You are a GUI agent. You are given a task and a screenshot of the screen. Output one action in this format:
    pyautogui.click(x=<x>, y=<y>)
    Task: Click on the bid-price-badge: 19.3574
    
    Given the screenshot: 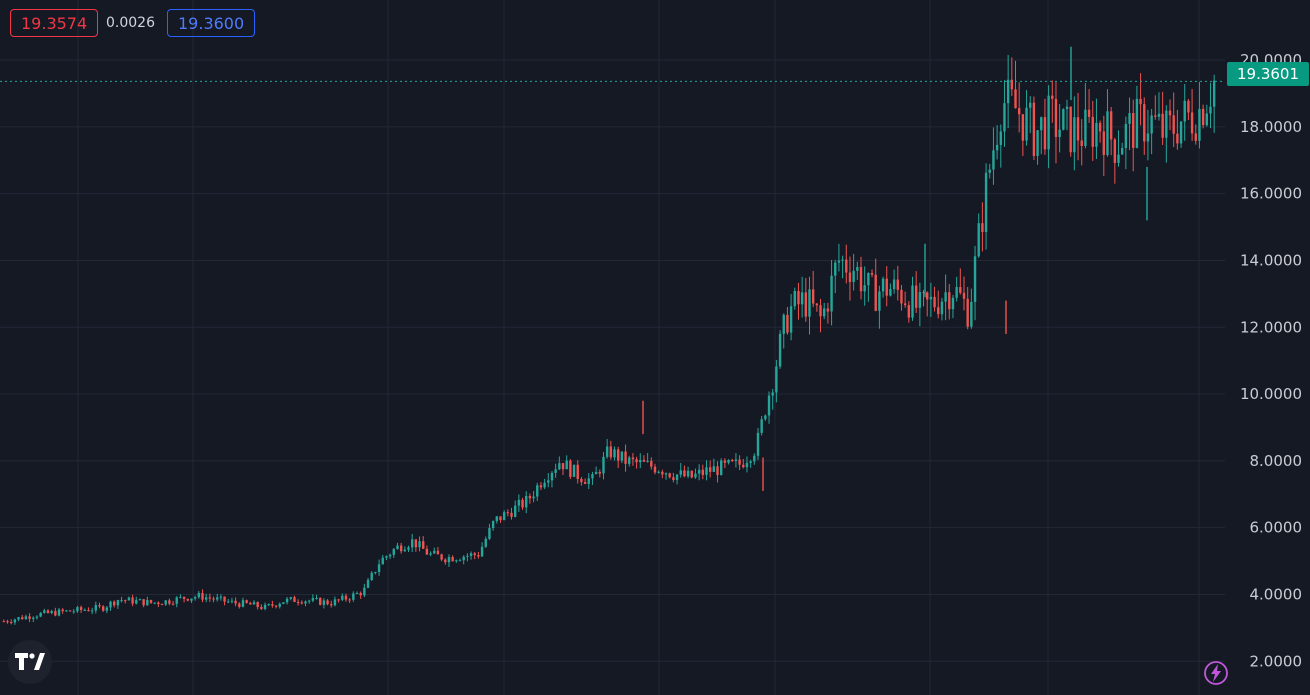 What is the action you would take?
    pyautogui.click(x=54, y=23)
    